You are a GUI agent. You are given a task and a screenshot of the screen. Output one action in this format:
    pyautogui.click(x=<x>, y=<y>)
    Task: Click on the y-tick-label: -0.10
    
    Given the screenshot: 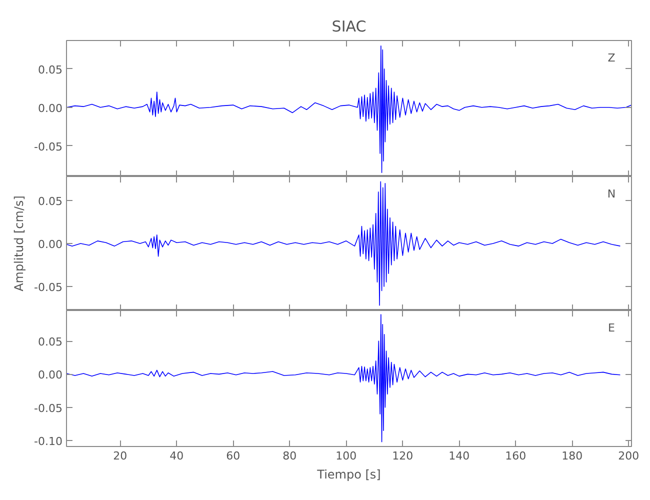 What is the action you would take?
    pyautogui.click(x=48, y=441)
    